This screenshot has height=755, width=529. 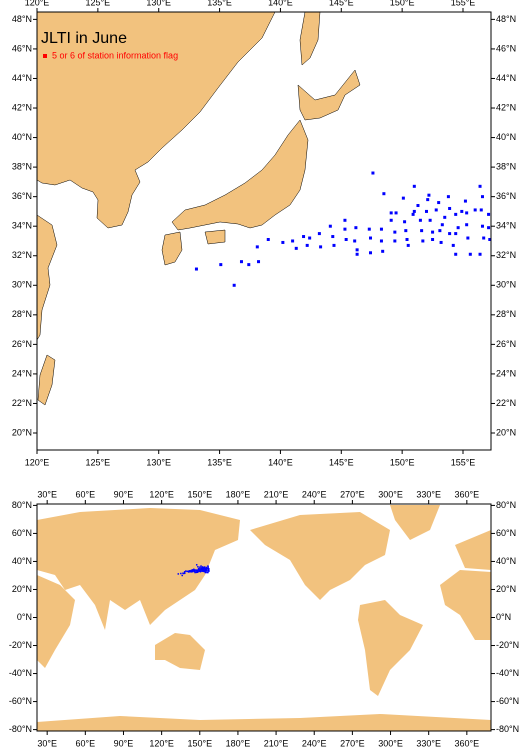 What do you see at coordinates (47, 494) in the screenshot?
I see `x-tick-label: 30°E` at bounding box center [47, 494].